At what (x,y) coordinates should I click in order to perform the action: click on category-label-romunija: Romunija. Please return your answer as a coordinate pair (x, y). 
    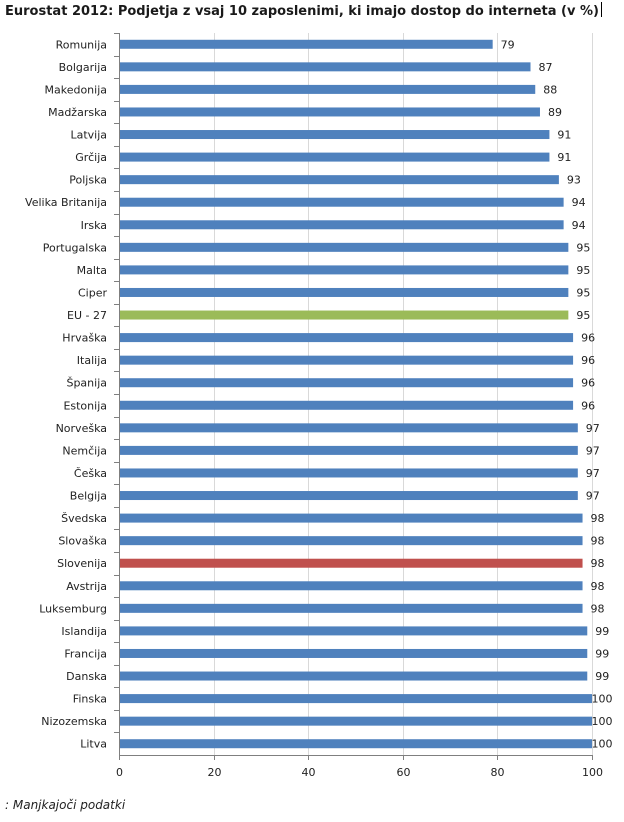
    Looking at the image, I should click on (81, 44).